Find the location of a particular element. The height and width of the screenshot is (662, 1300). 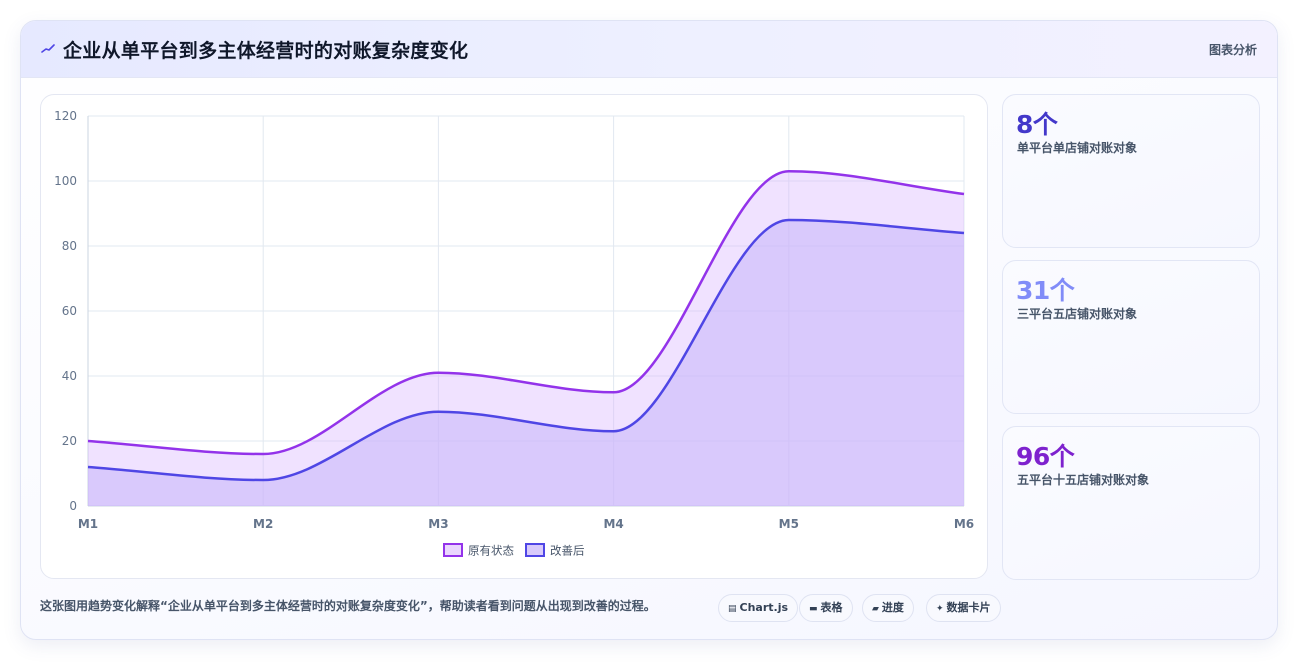

stat-card-five-platforms: 96个 五平台十五店铺对账对象 is located at coordinates (1131, 503).